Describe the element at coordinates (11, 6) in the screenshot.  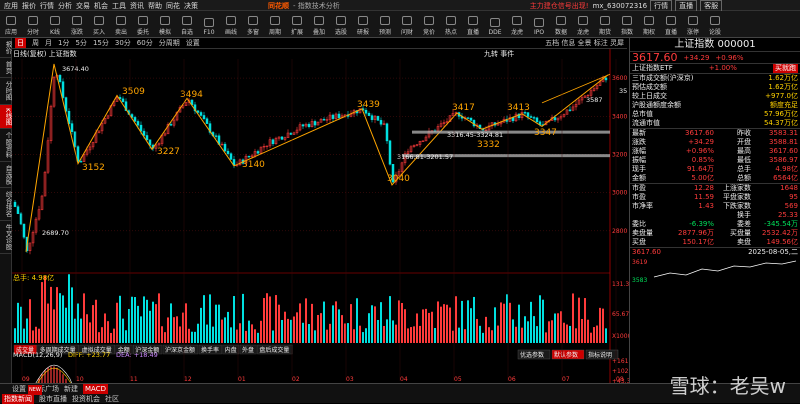
I see `menu-item: 应用` at that location.